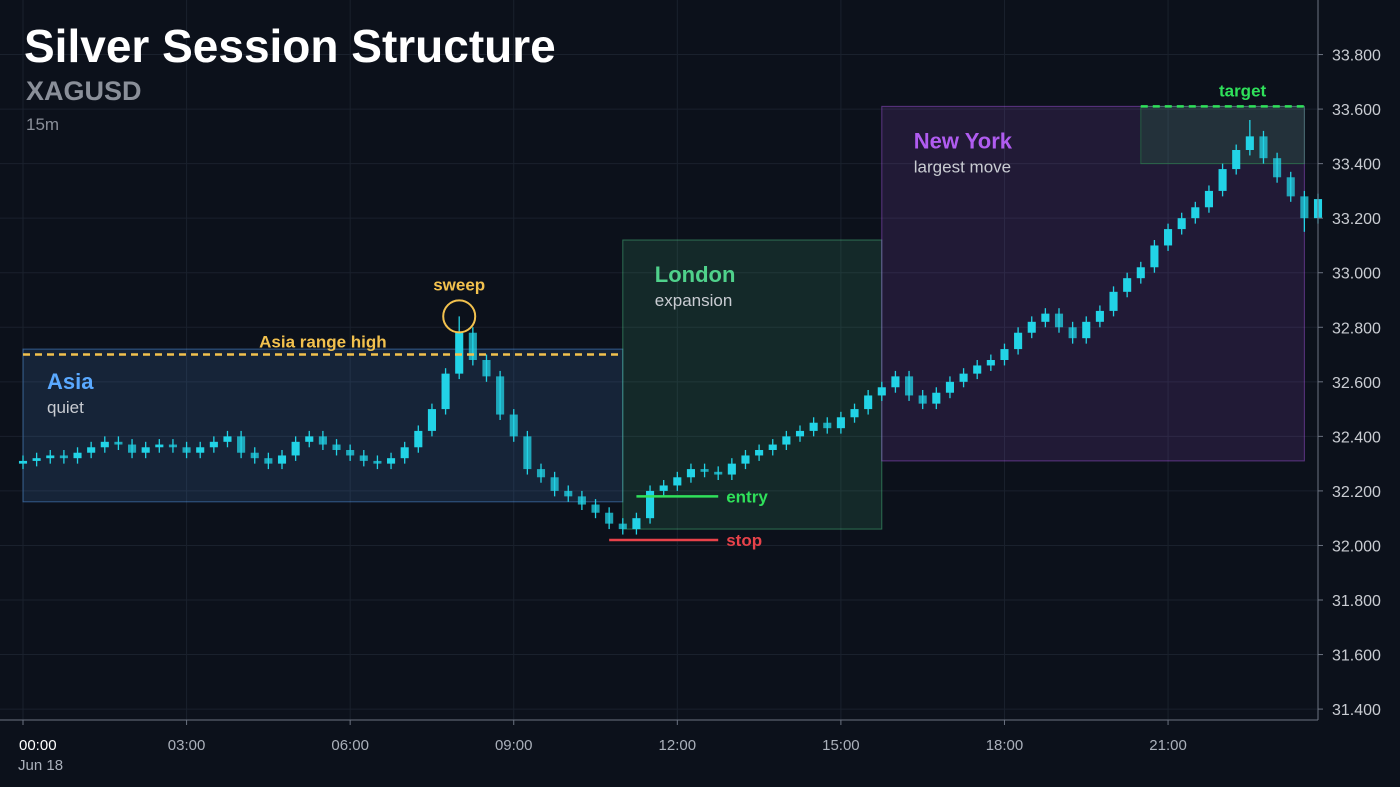 This screenshot has height=787, width=1400. What do you see at coordinates (1356, 492) in the screenshot?
I see `y-tick-label: 32.200` at bounding box center [1356, 492].